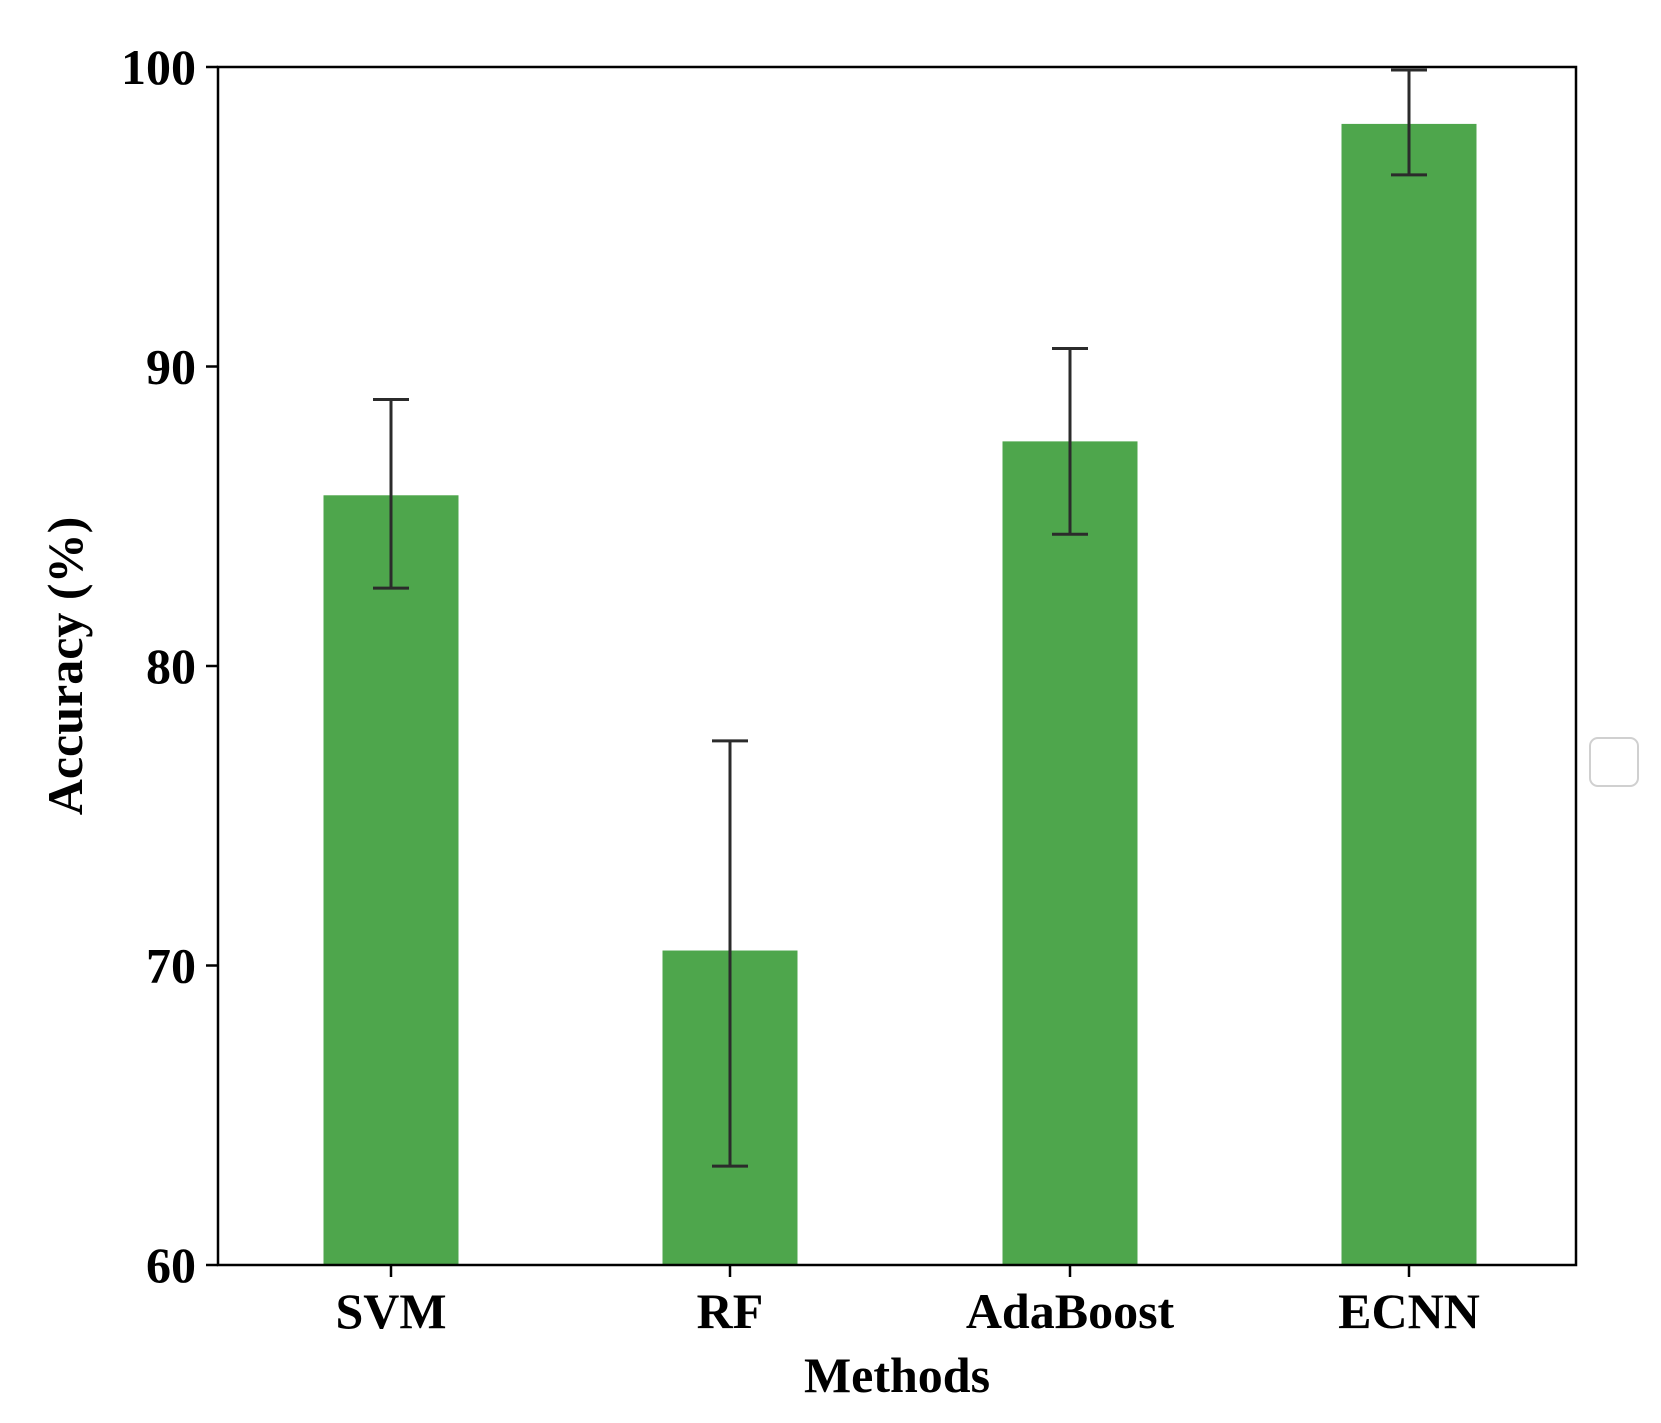 Image resolution: width=1661 pixels, height=1423 pixels. Describe the element at coordinates (171, 1265) in the screenshot. I see `y-tick-label-60: 60` at that location.